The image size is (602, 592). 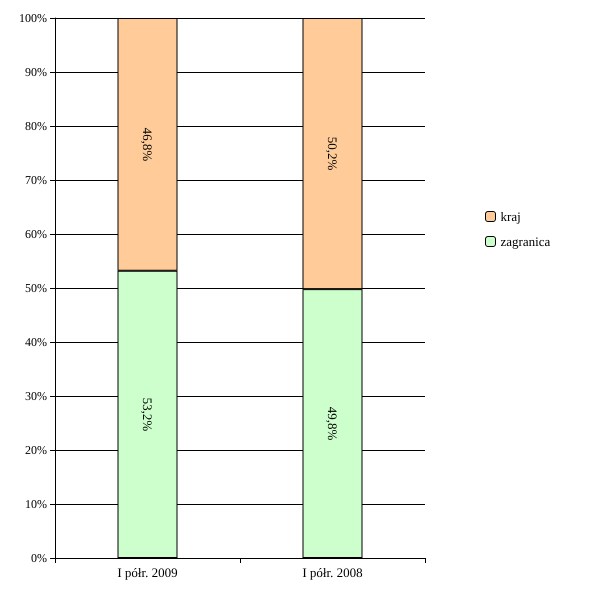 I want to click on y-tick-label: 80%, so click(x=36, y=126).